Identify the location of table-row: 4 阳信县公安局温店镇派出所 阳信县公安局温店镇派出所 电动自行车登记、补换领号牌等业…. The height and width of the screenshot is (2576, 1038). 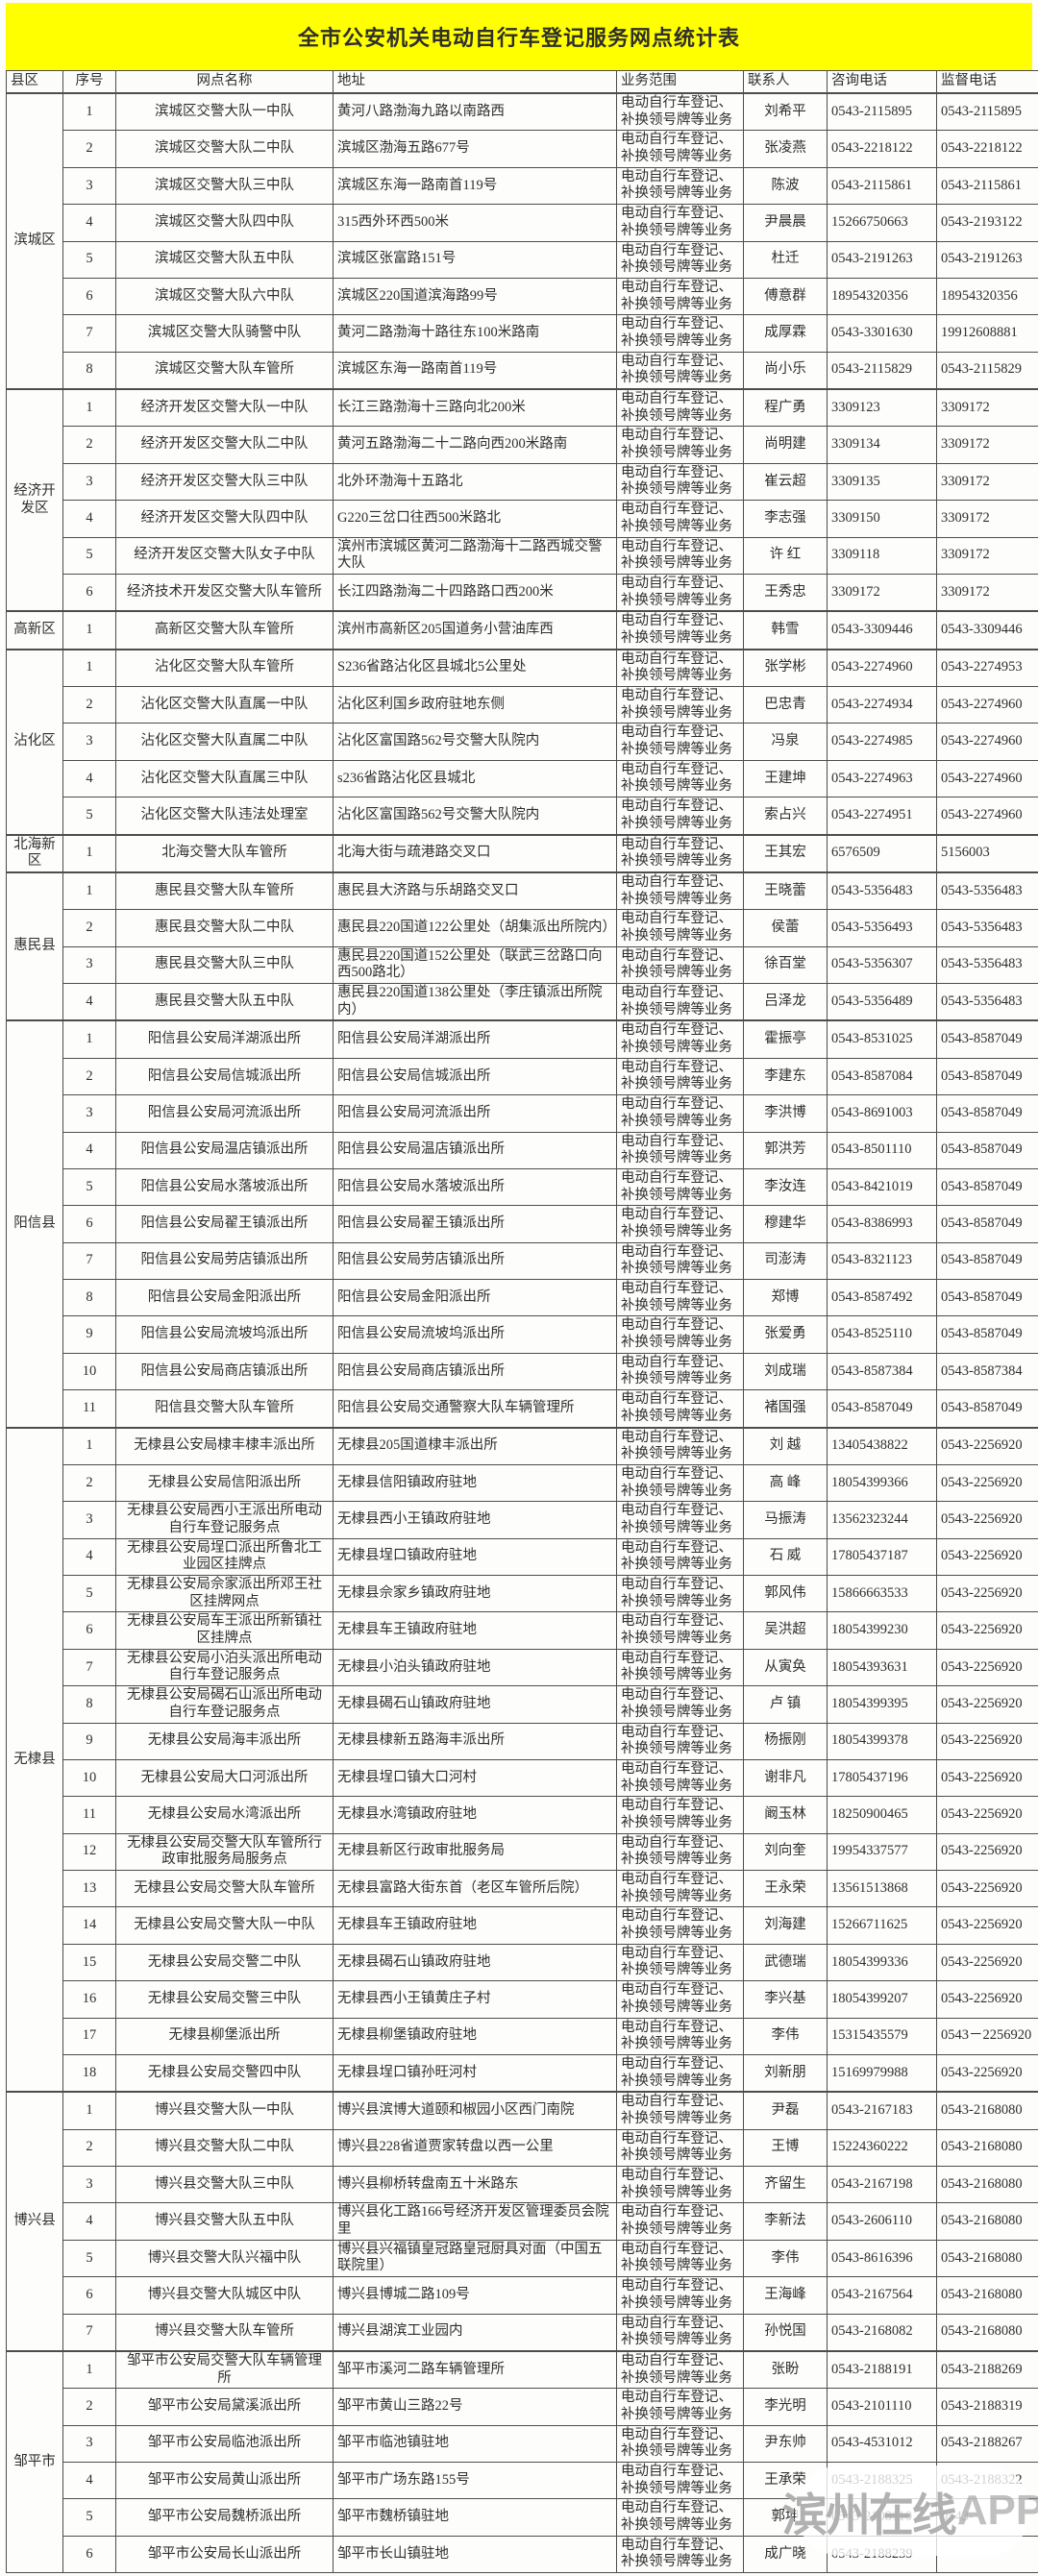
(522, 1150).